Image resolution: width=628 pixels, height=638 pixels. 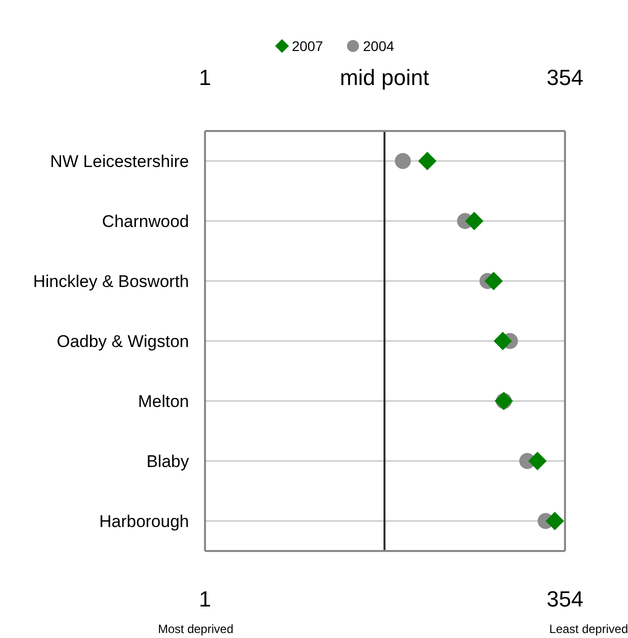 What do you see at coordinates (565, 77) in the screenshot?
I see `x2-tick-label: 354` at bounding box center [565, 77].